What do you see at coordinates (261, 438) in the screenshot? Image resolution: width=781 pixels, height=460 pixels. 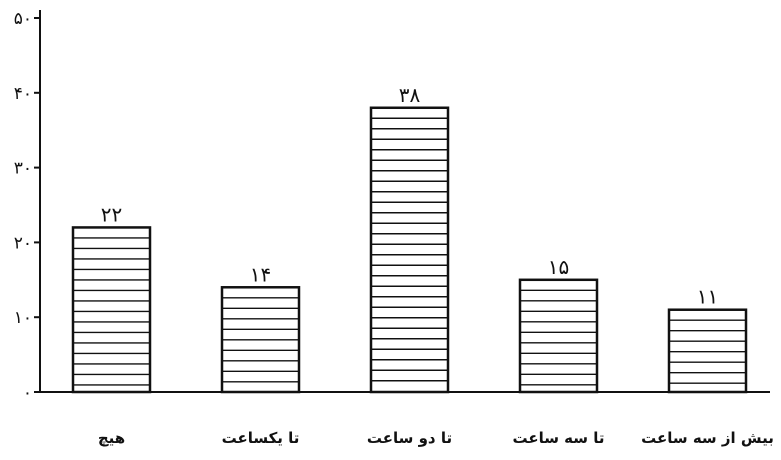 I see `category-label: تا یکساعت` at bounding box center [261, 438].